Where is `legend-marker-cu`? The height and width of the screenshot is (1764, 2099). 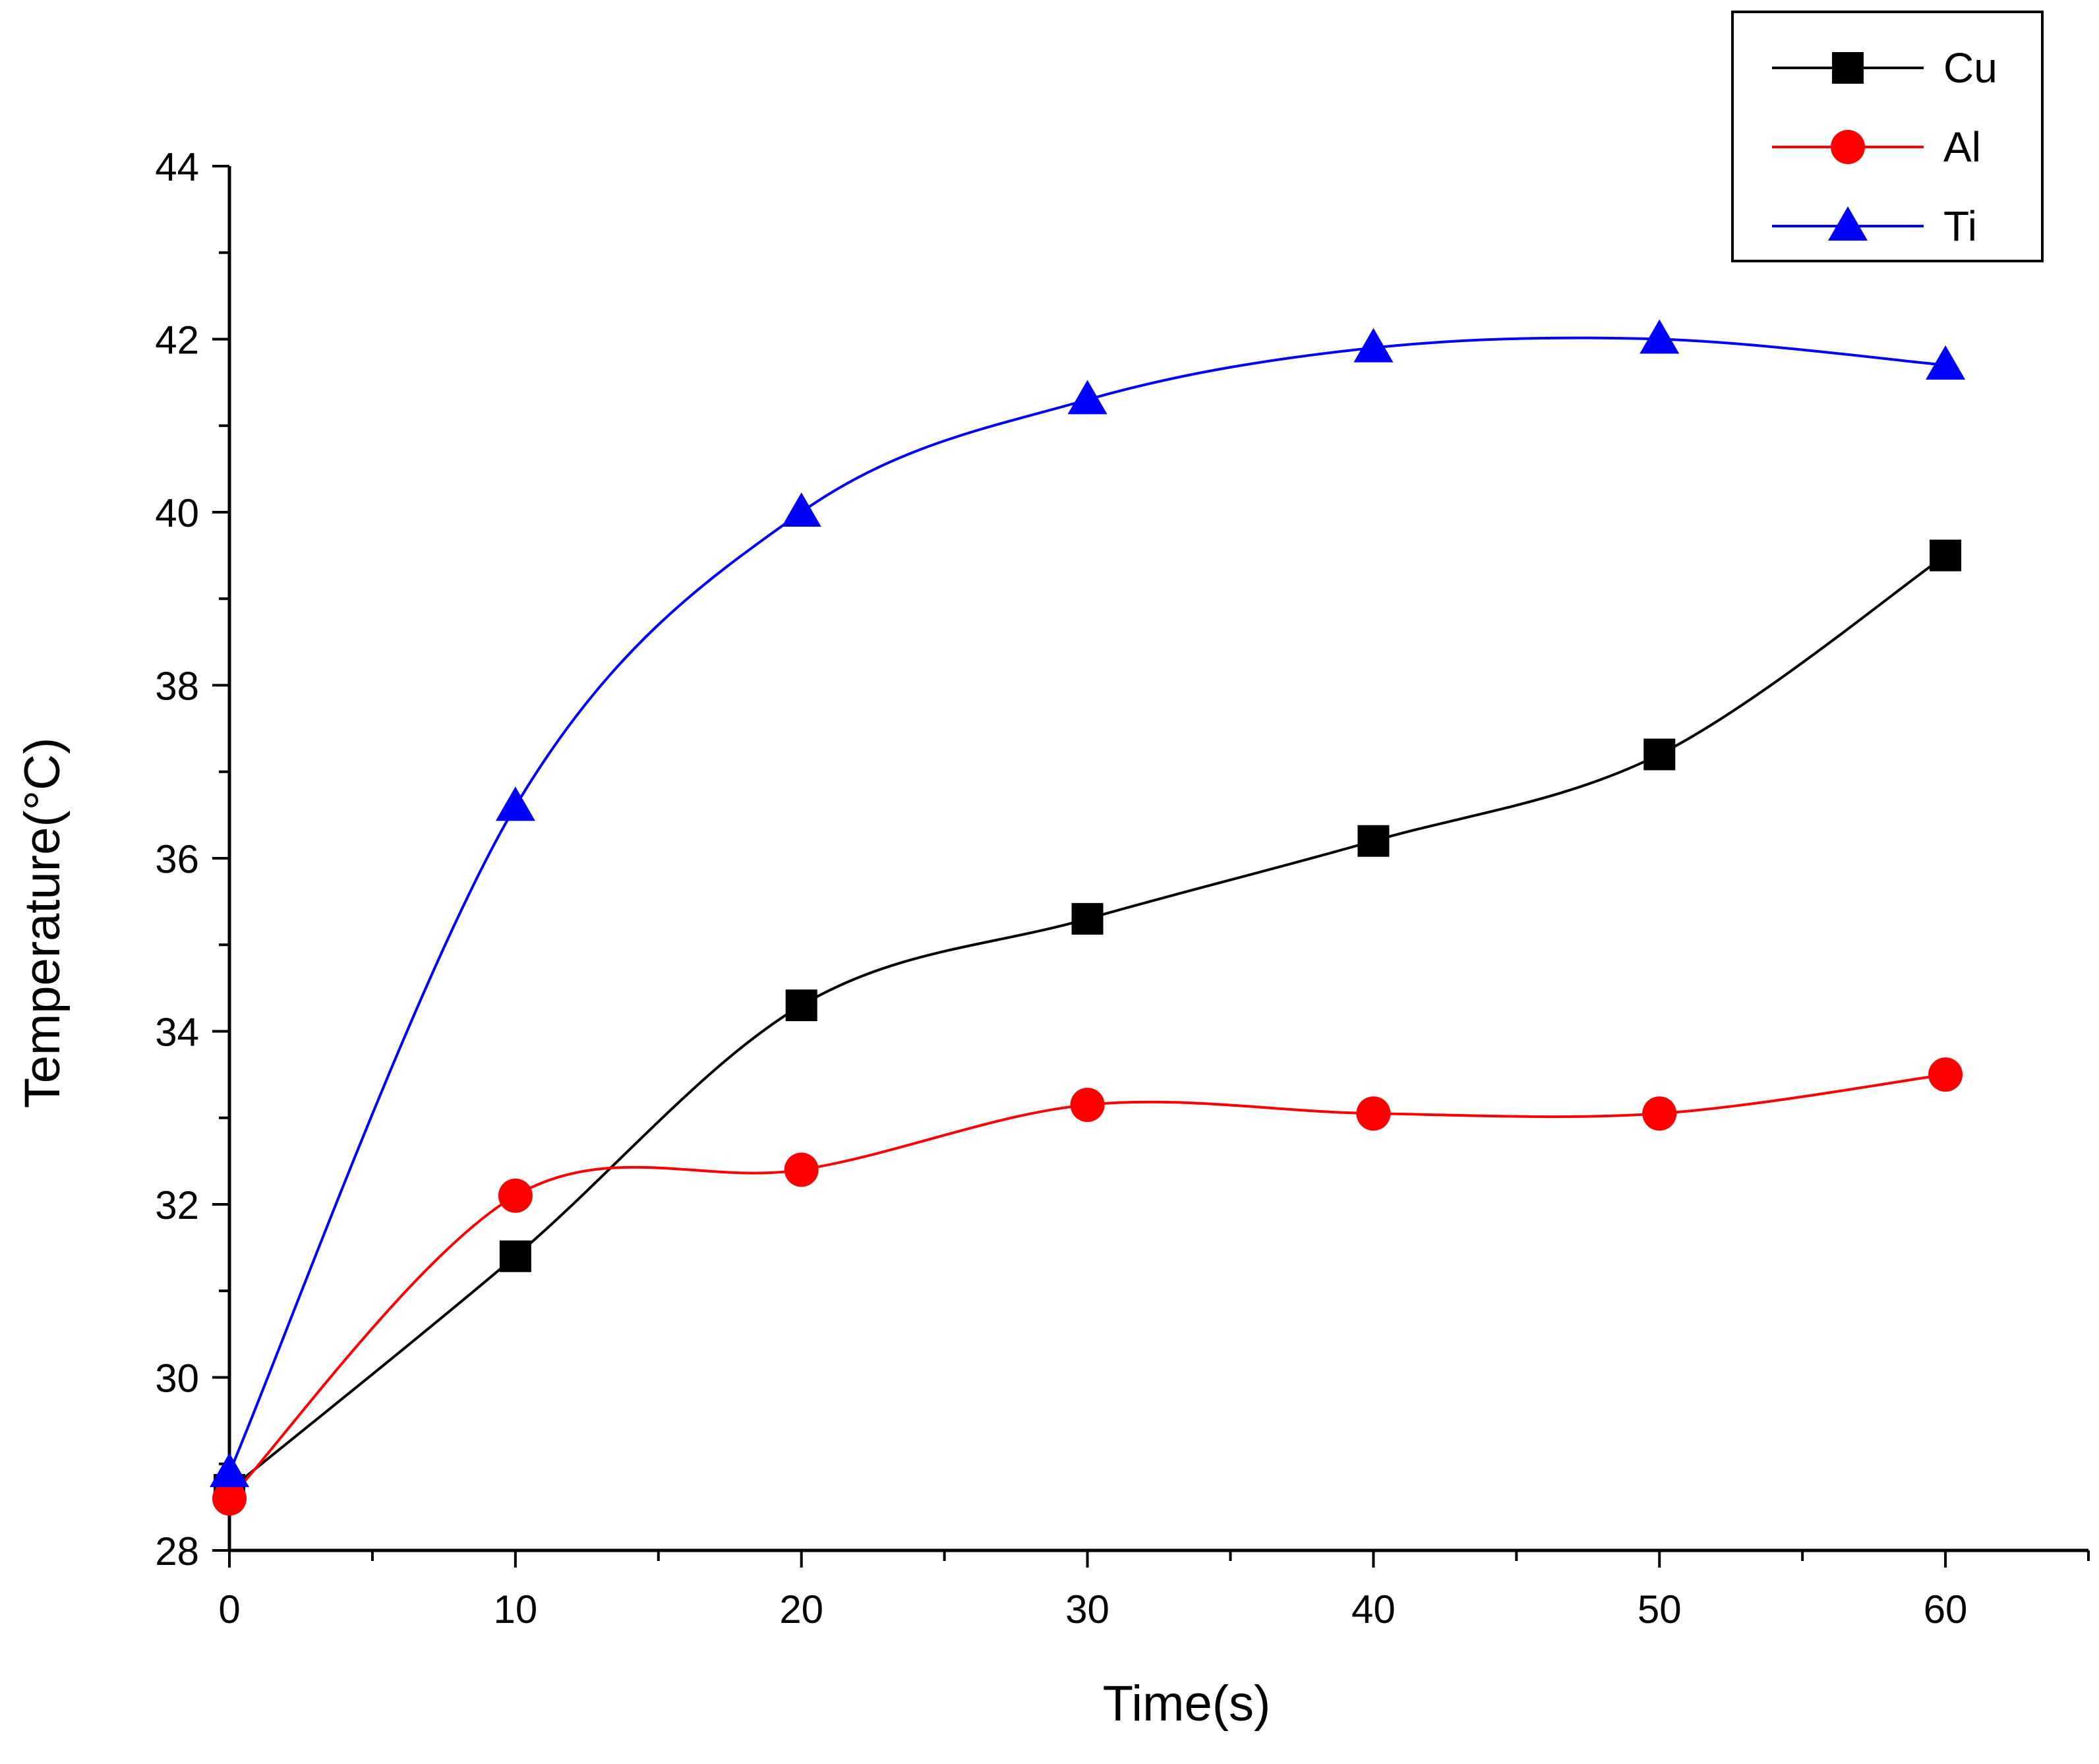
legend-marker-cu is located at coordinates (1848, 68).